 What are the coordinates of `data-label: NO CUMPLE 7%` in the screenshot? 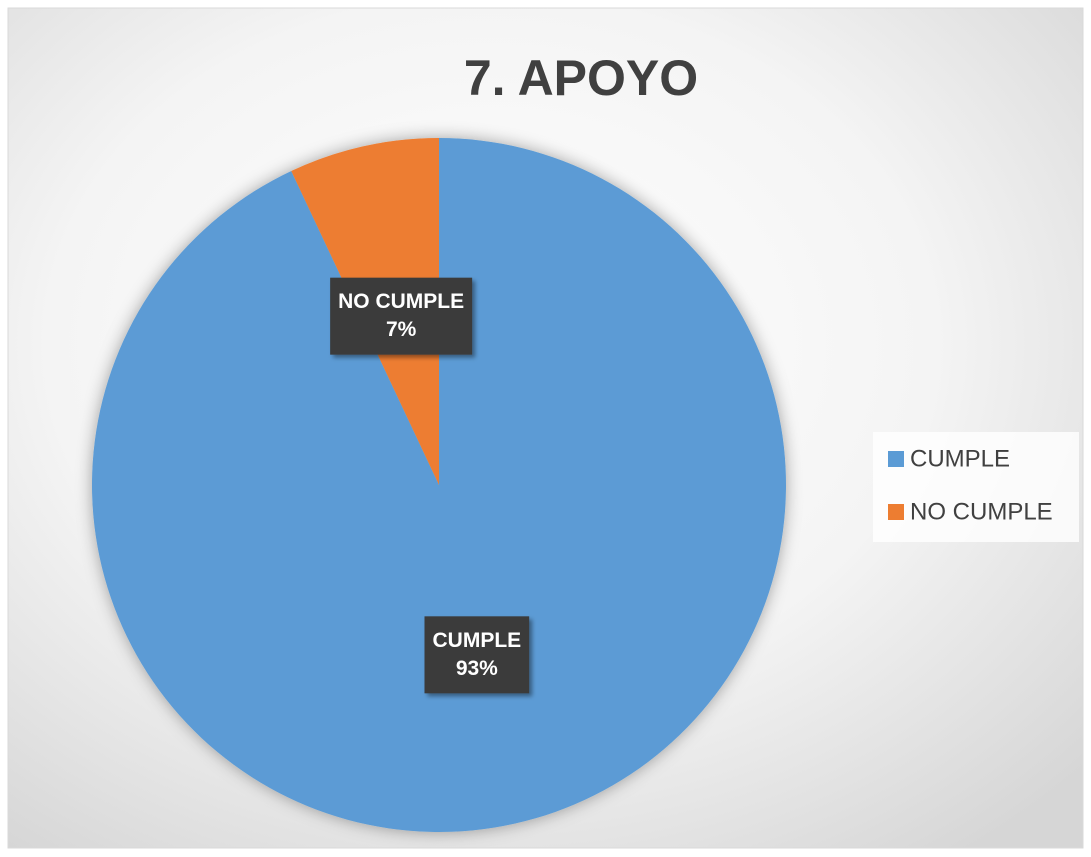 It's located at (401, 316).